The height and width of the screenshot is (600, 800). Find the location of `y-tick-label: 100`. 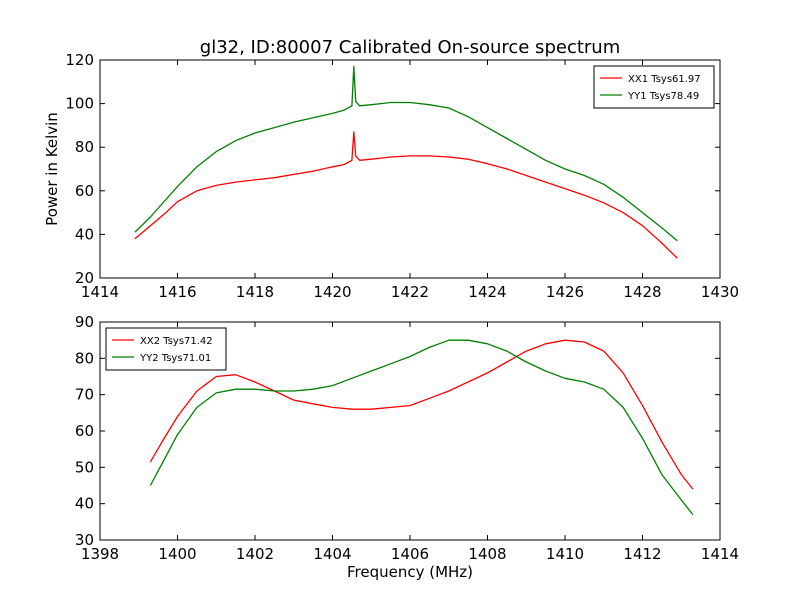

y-tick-label: 100 is located at coordinates (79, 104).